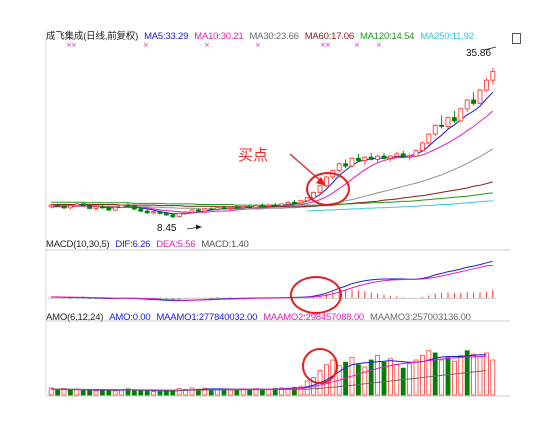 Image resolution: width=556 pixels, height=421 pixels. I want to click on panel-switch-icon, so click(516, 38).